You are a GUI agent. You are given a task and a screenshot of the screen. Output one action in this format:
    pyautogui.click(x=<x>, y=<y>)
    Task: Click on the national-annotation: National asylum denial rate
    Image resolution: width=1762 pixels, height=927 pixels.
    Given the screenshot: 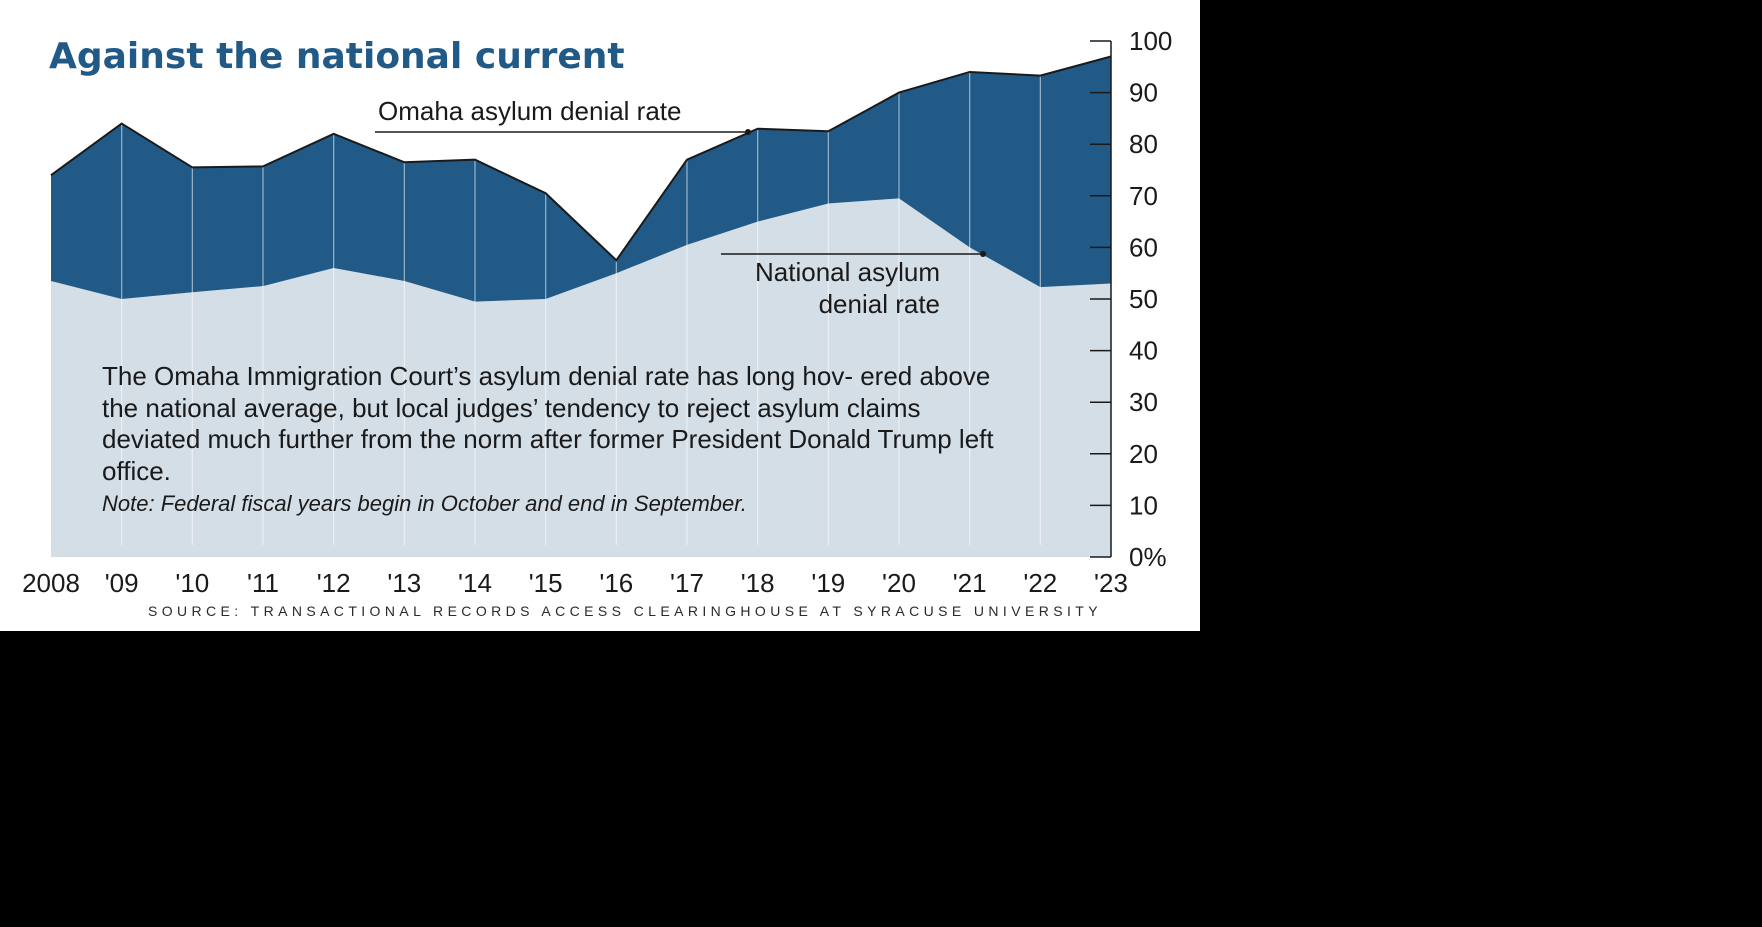 What is the action you would take?
    pyautogui.click(x=853, y=285)
    